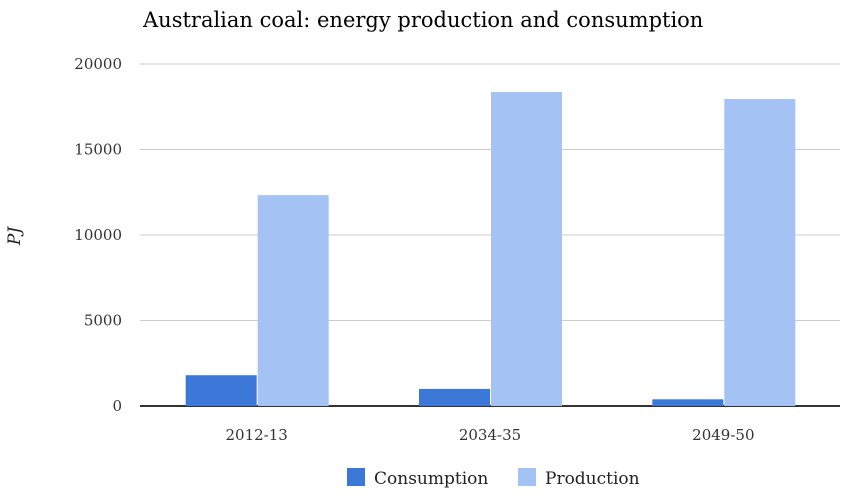 Image resolution: width=857 pixels, height=499 pixels. Describe the element at coordinates (256, 435) in the screenshot. I see `x-tick-label: 2012-13` at that location.